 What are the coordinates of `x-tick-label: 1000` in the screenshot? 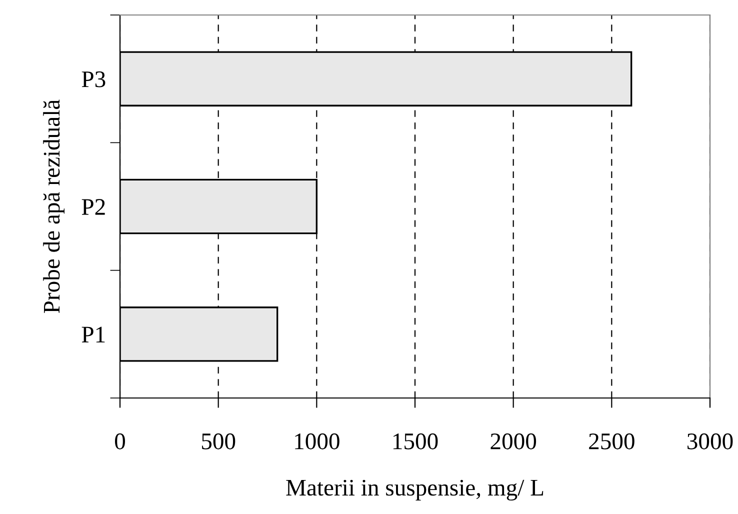 It's located at (317, 441).